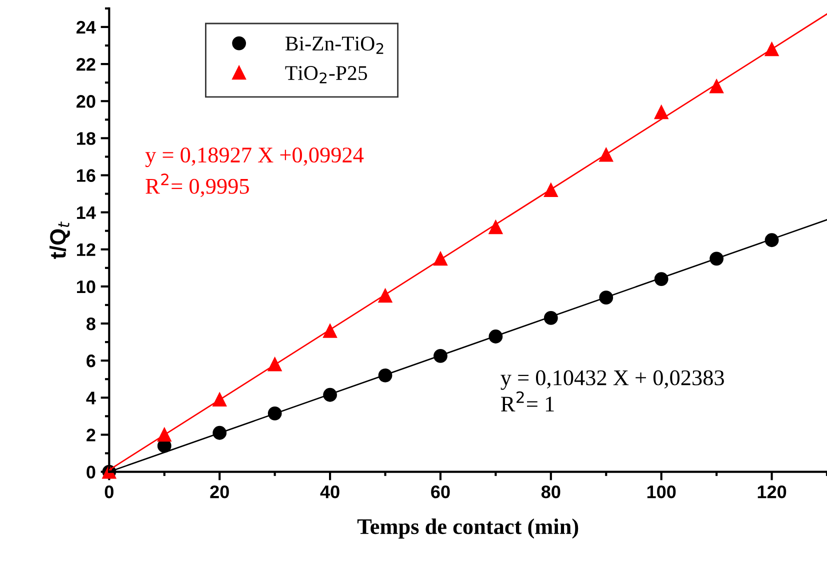 The height and width of the screenshot is (563, 827). What do you see at coordinates (86, 249) in the screenshot?
I see `y-tick-label: 12` at bounding box center [86, 249].